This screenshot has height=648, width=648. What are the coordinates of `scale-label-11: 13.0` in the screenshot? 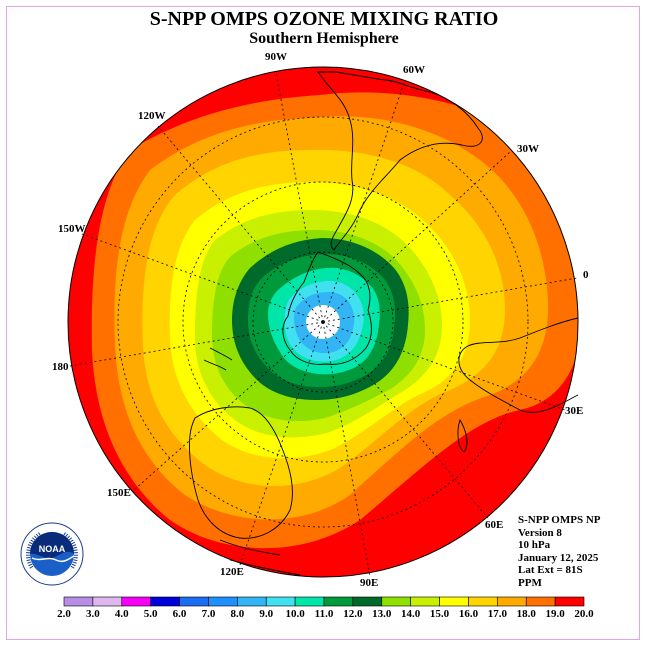 It's located at (382, 614).